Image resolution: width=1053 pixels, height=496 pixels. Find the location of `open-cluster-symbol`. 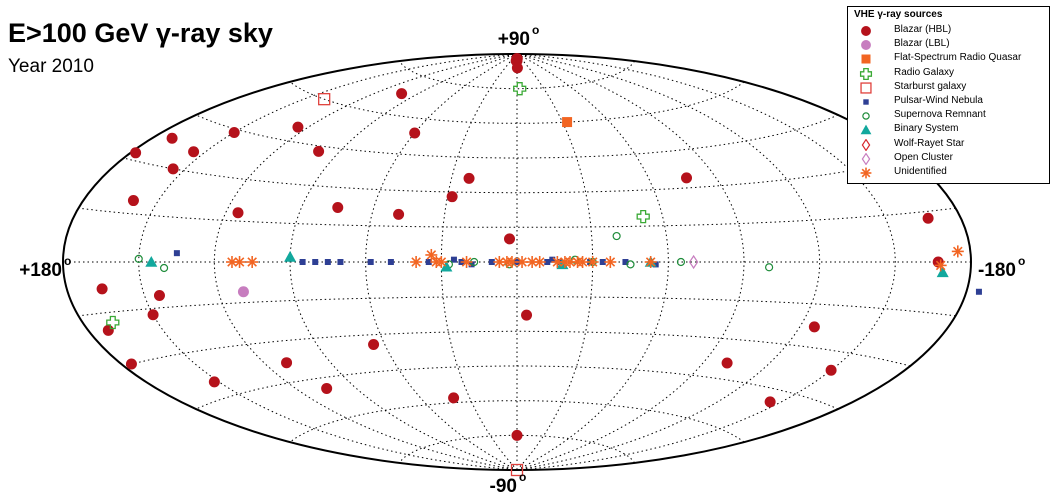

open-cluster-symbol is located at coordinates (866, 158).